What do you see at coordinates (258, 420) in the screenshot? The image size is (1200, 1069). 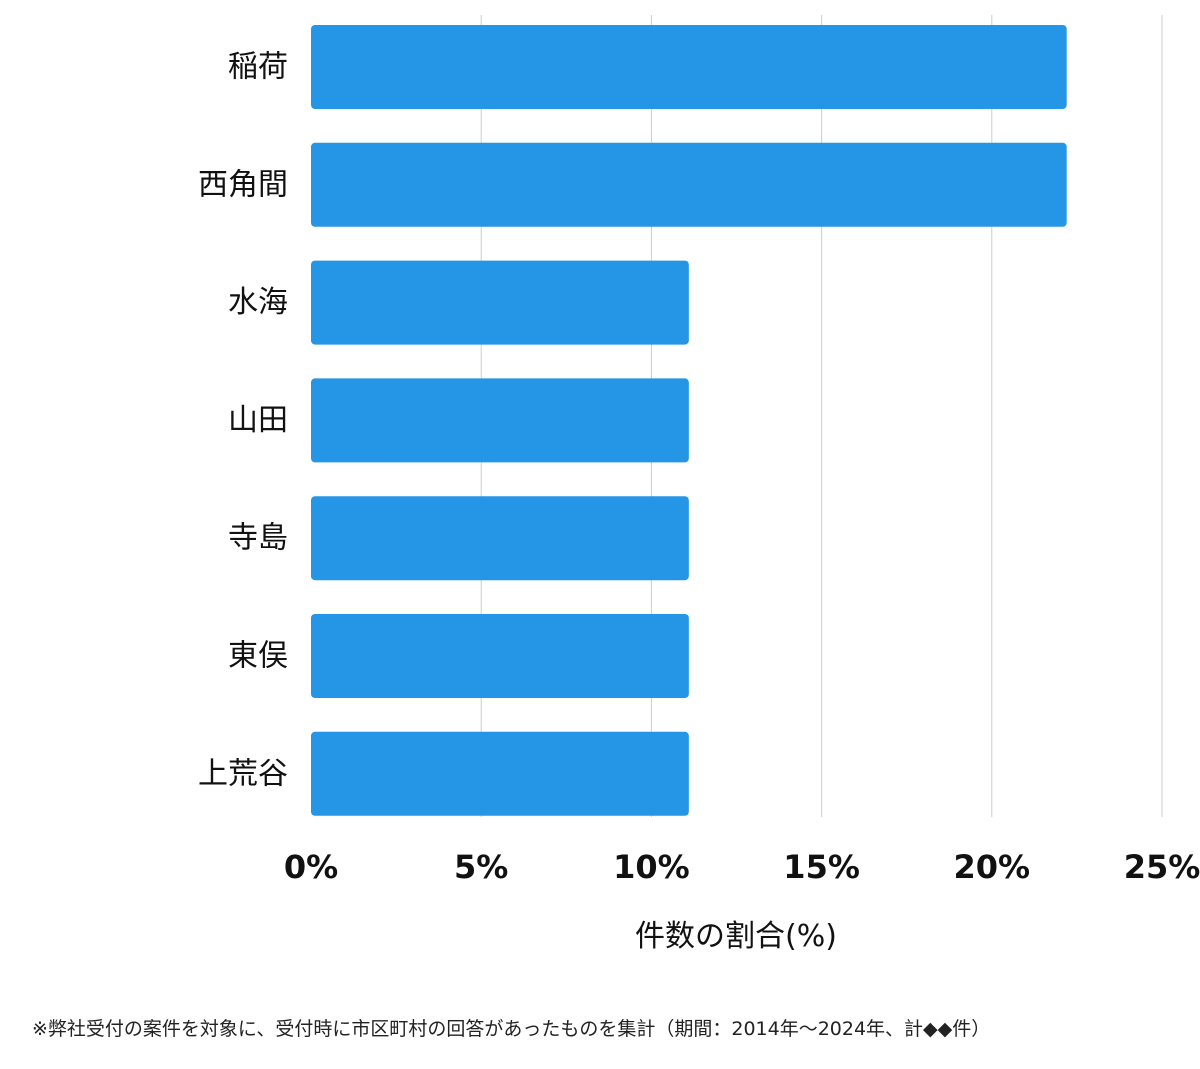 I see `category-label: 山田` at bounding box center [258, 420].